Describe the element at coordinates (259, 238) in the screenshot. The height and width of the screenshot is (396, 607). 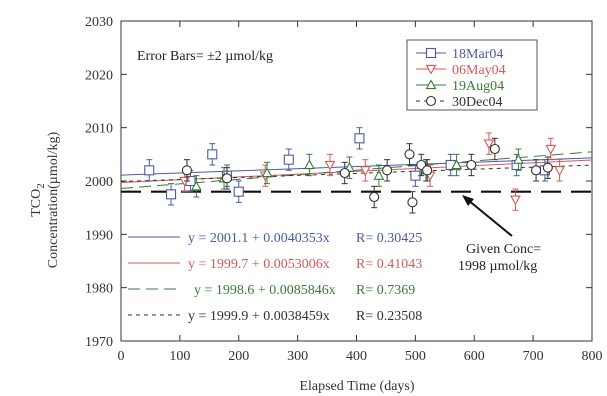
I see `equation-18Mar04: y = 2001.1 + 0.0040353x` at that location.